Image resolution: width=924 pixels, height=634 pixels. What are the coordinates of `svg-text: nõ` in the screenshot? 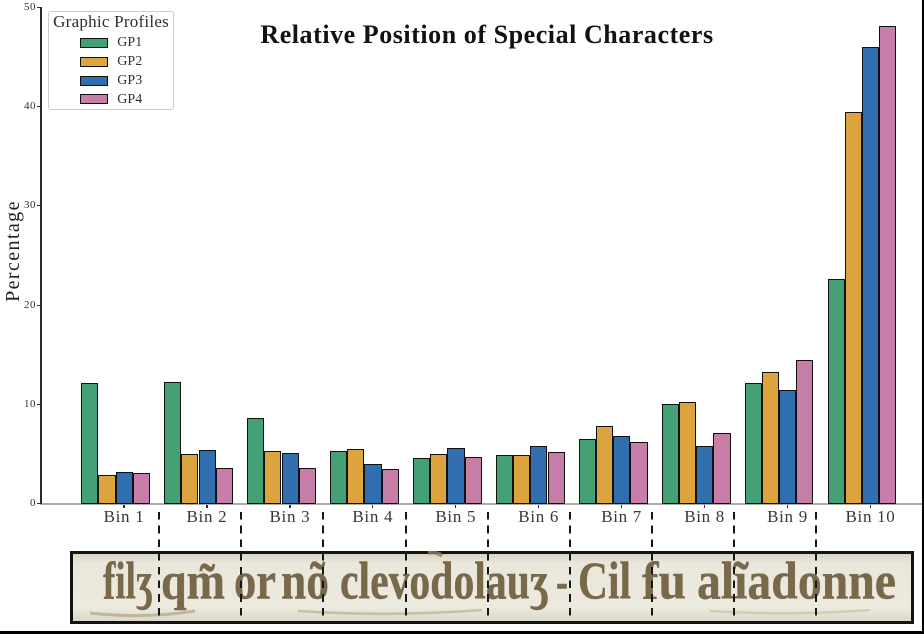 It's located at (305, 582).